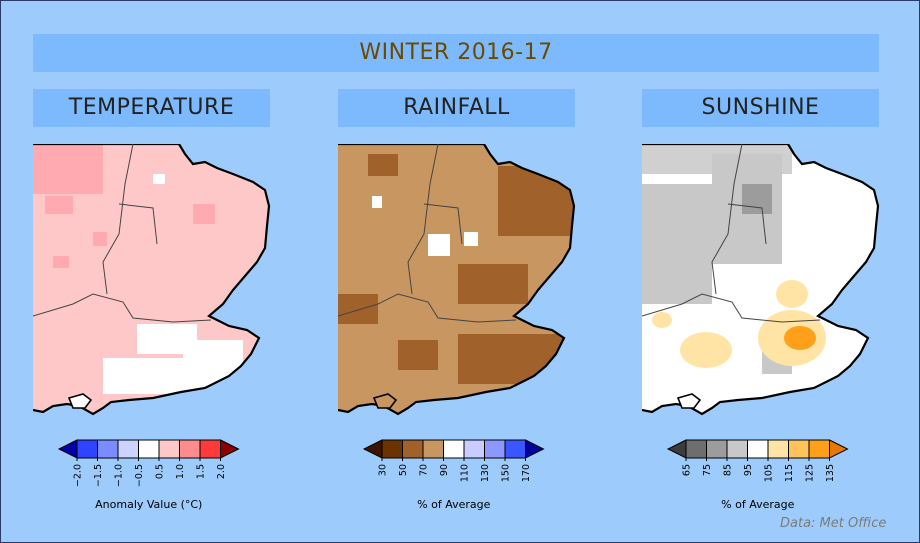 The image size is (920, 543). I want to click on temperature-map, so click(152, 280).